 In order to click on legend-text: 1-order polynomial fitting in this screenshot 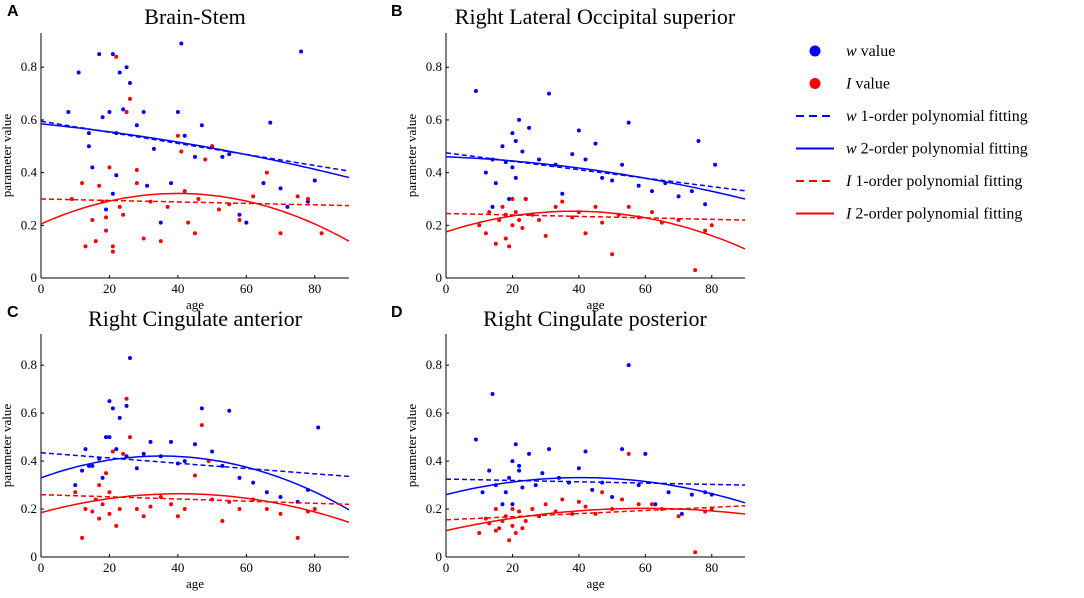, I will do `click(942, 116)`.